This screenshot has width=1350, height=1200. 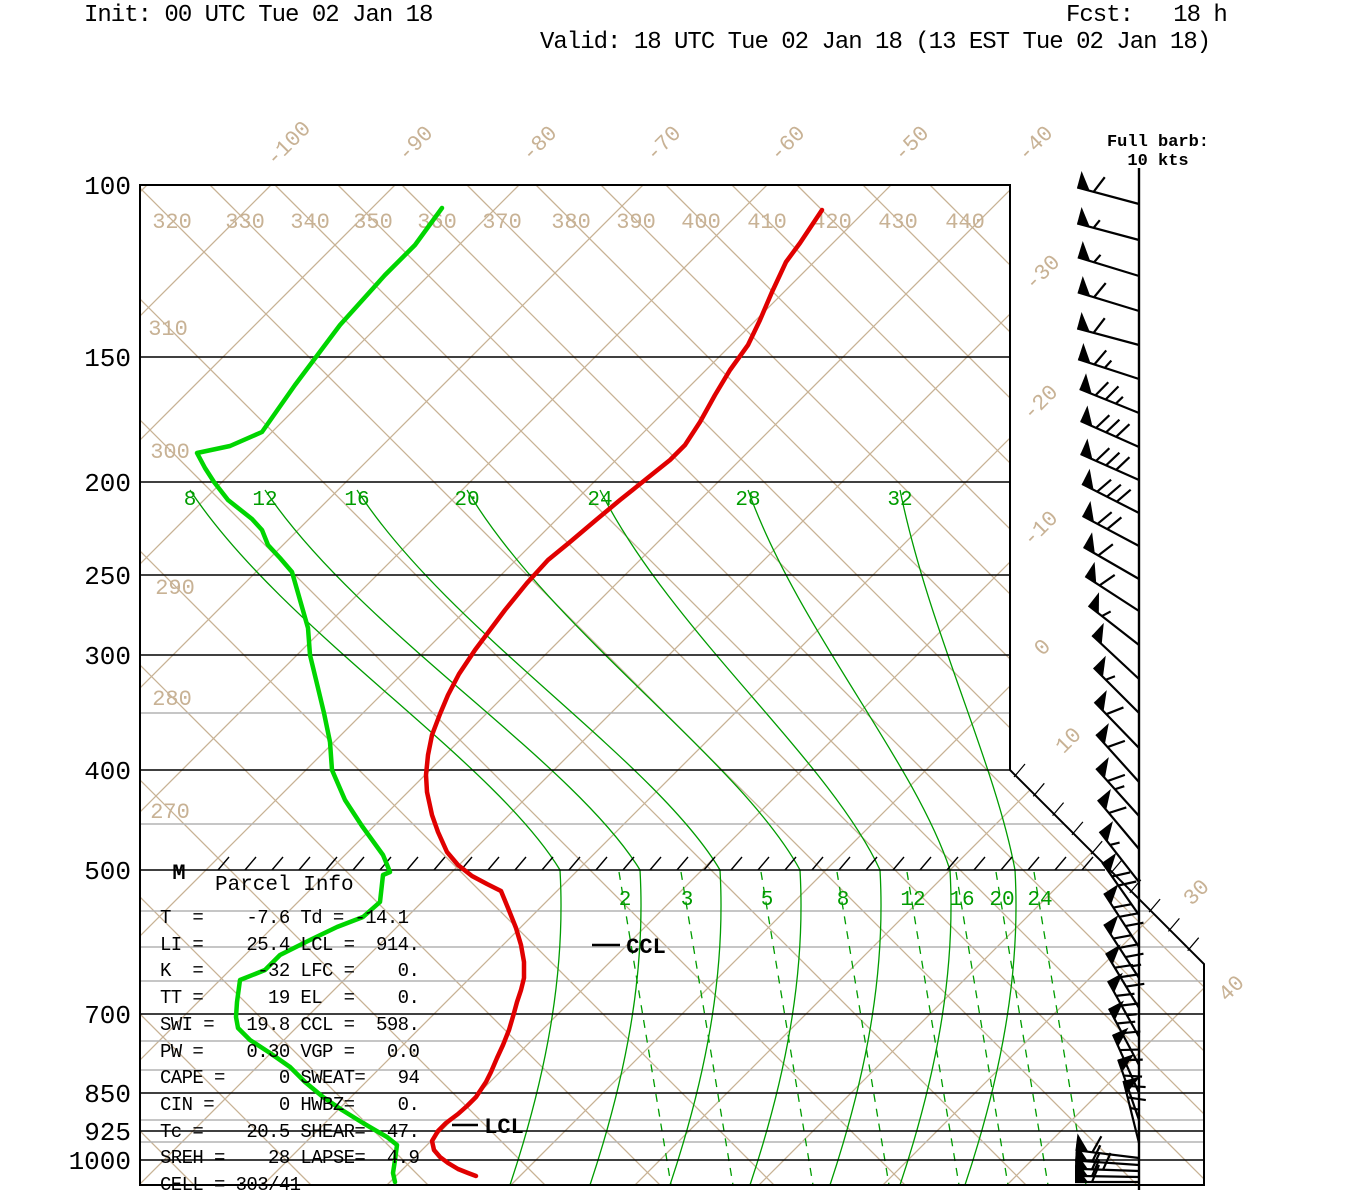 I want to click on theta-label: 440, so click(x=965, y=222).